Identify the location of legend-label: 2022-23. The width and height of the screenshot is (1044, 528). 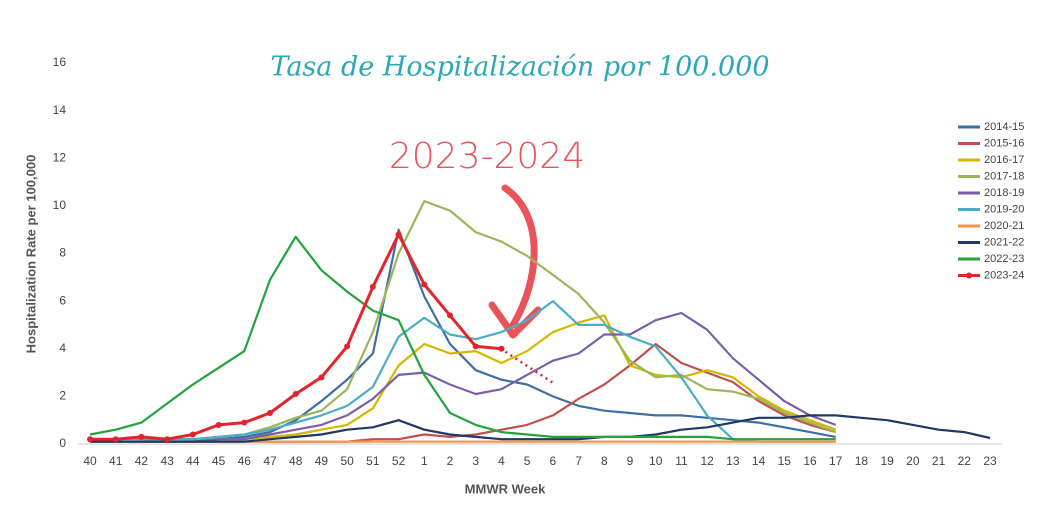
(1004, 259).